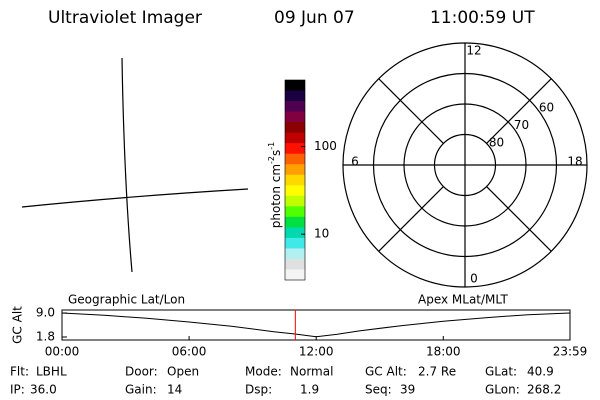  I want to click on alt-curve, so click(316, 325).